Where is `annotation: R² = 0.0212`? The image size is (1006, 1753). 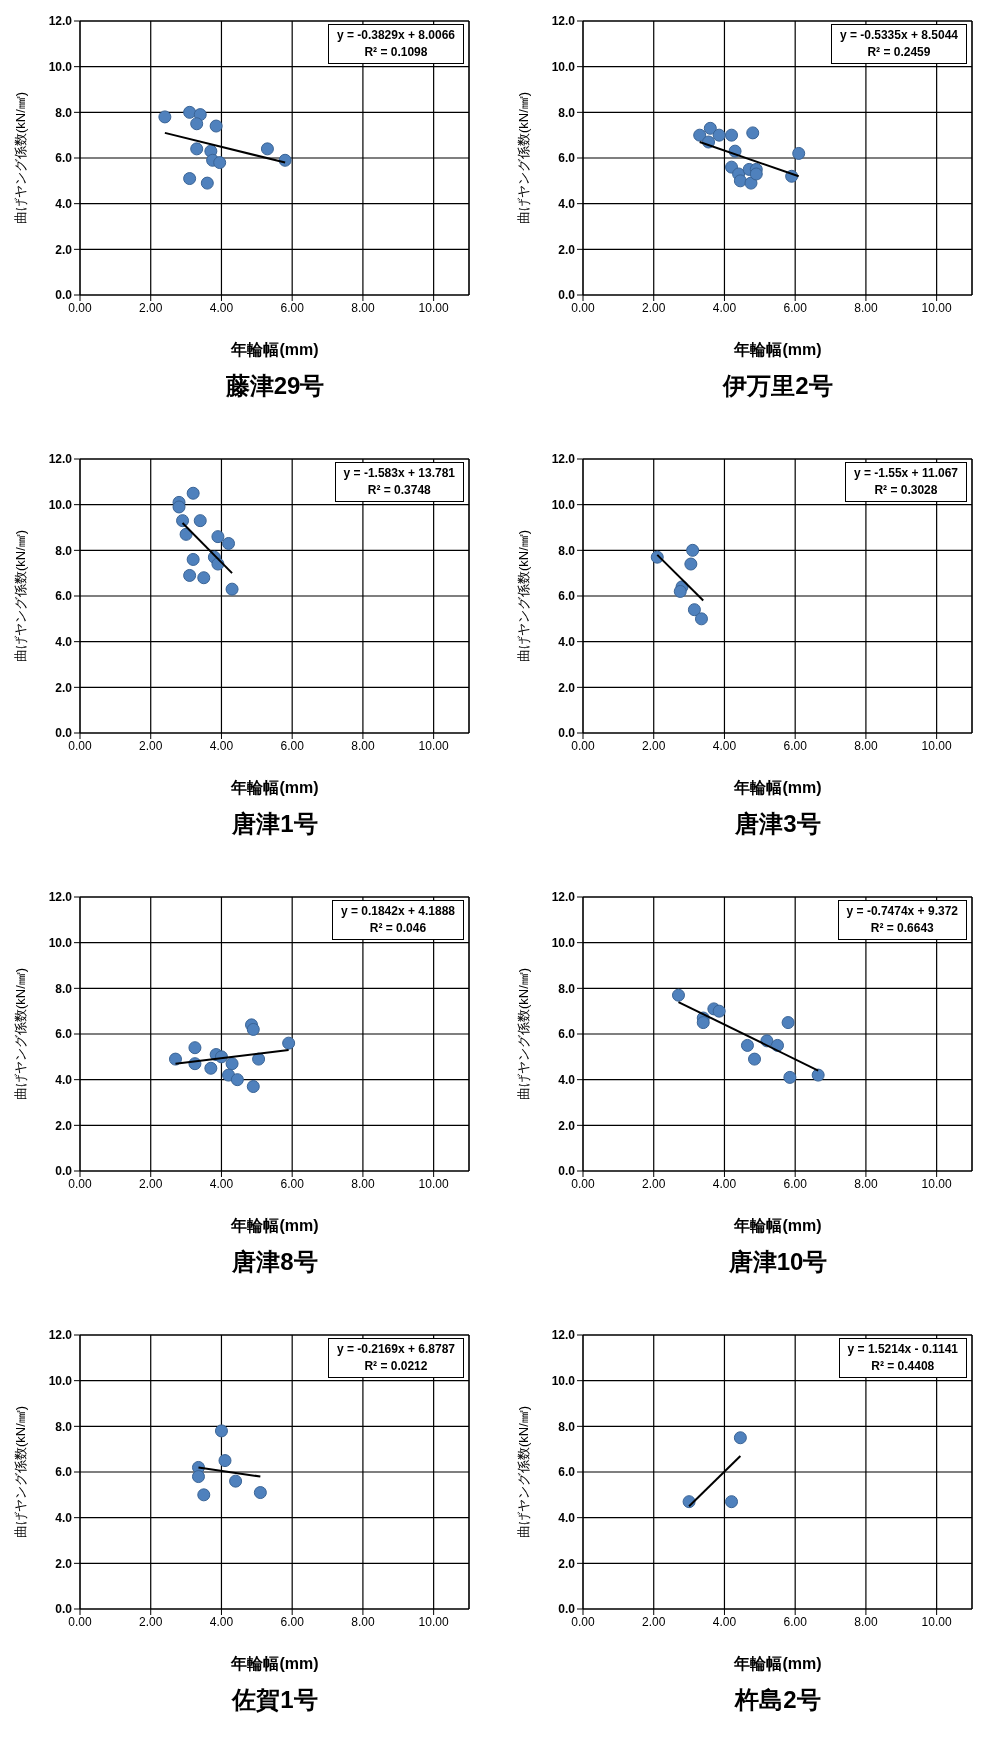 annotation: R² = 0.0212 is located at coordinates (396, 1366).